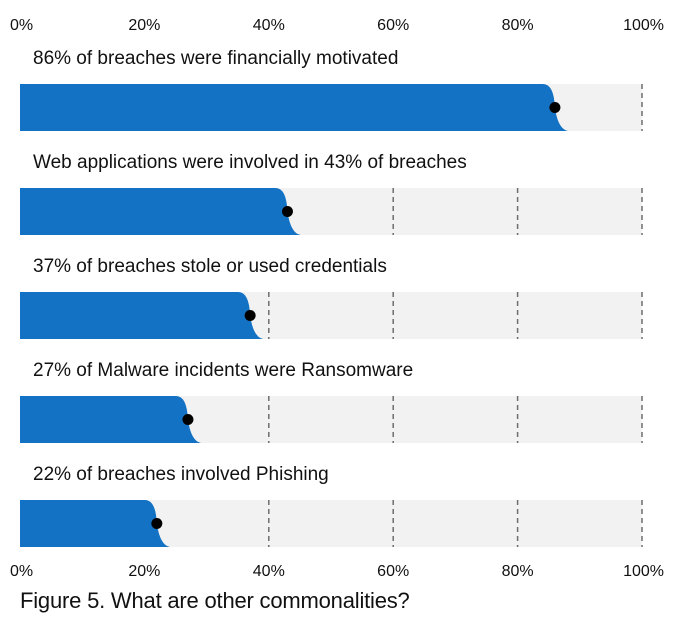 Image resolution: width=696 pixels, height=626 pixels. Describe the element at coordinates (269, 25) in the screenshot. I see `top-tick-label: 40%` at that location.